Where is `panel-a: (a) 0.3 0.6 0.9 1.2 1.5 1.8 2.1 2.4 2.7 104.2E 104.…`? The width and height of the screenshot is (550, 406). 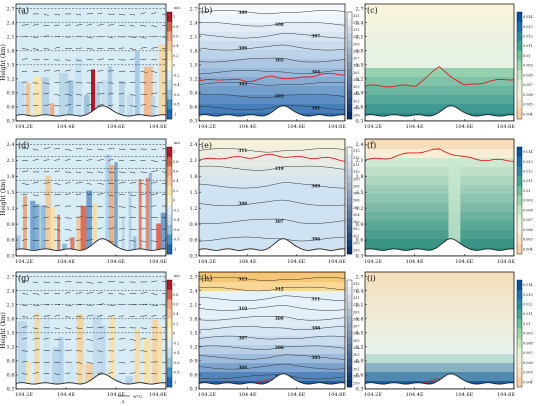
panel-a: (a) 0.3 0.6 0.9 1.2 1.5 1.8 2.1 2.4 2.7 104.2E 104.… is located at coordinates (90, 66).